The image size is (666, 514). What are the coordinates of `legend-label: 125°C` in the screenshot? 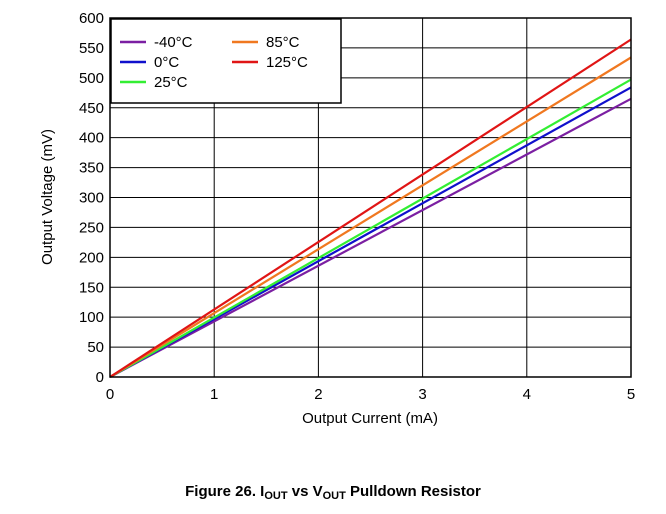 It's located at (287, 62).